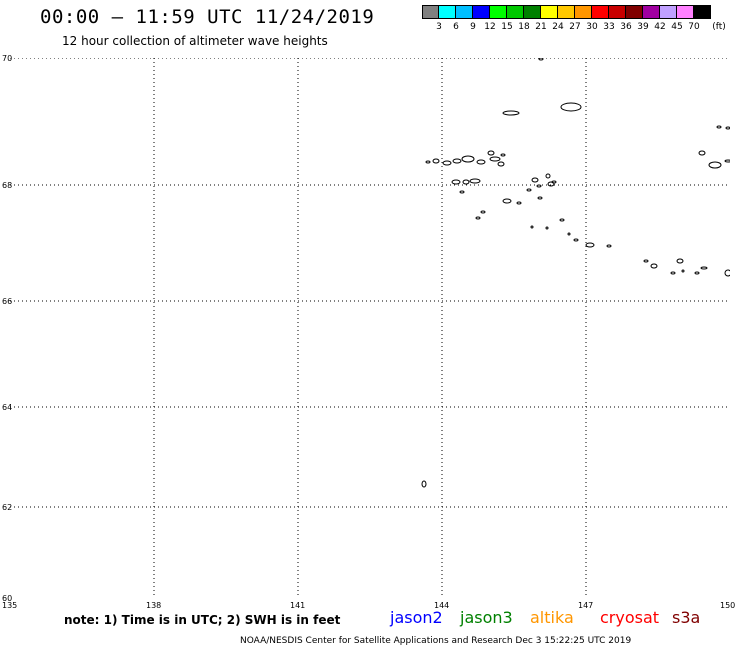  I want to click on scale-labels: 3 6 9 12 15 18 21 24 27 30 33 36 39 42 45 70 (ft), so click(581, 29).